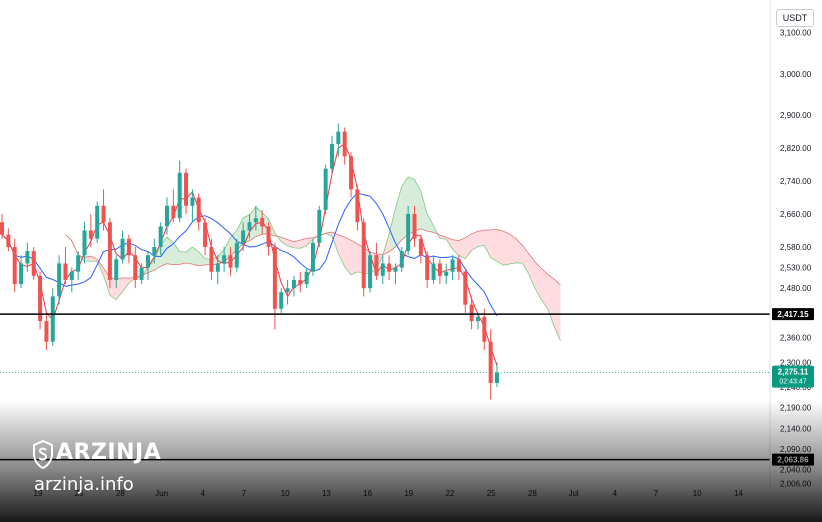 This screenshot has height=522, width=822. Describe the element at coordinates (407, 376) in the screenshot. I see `current-price-tag: 2,275.11 02:43:47` at that location.